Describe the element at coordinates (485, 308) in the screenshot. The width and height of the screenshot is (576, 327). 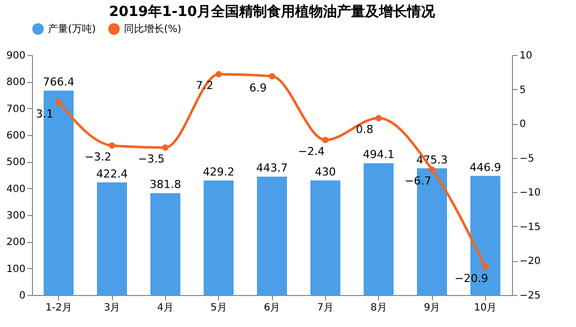
I see `x-tick-label: 10月` at that location.